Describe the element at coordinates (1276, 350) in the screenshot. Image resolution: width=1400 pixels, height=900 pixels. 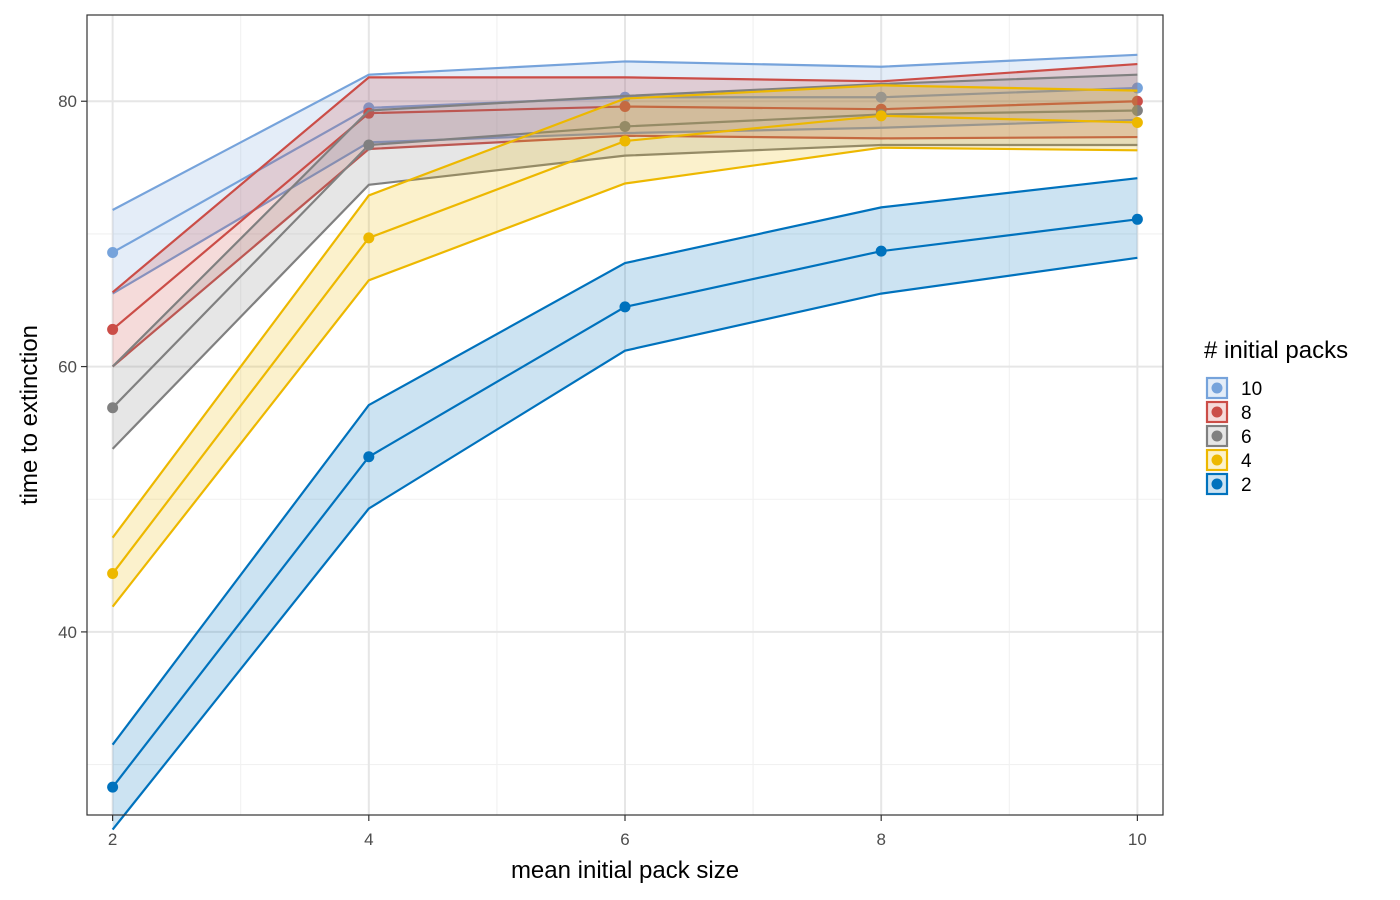
I see `legend-title: # initial packs` at that location.